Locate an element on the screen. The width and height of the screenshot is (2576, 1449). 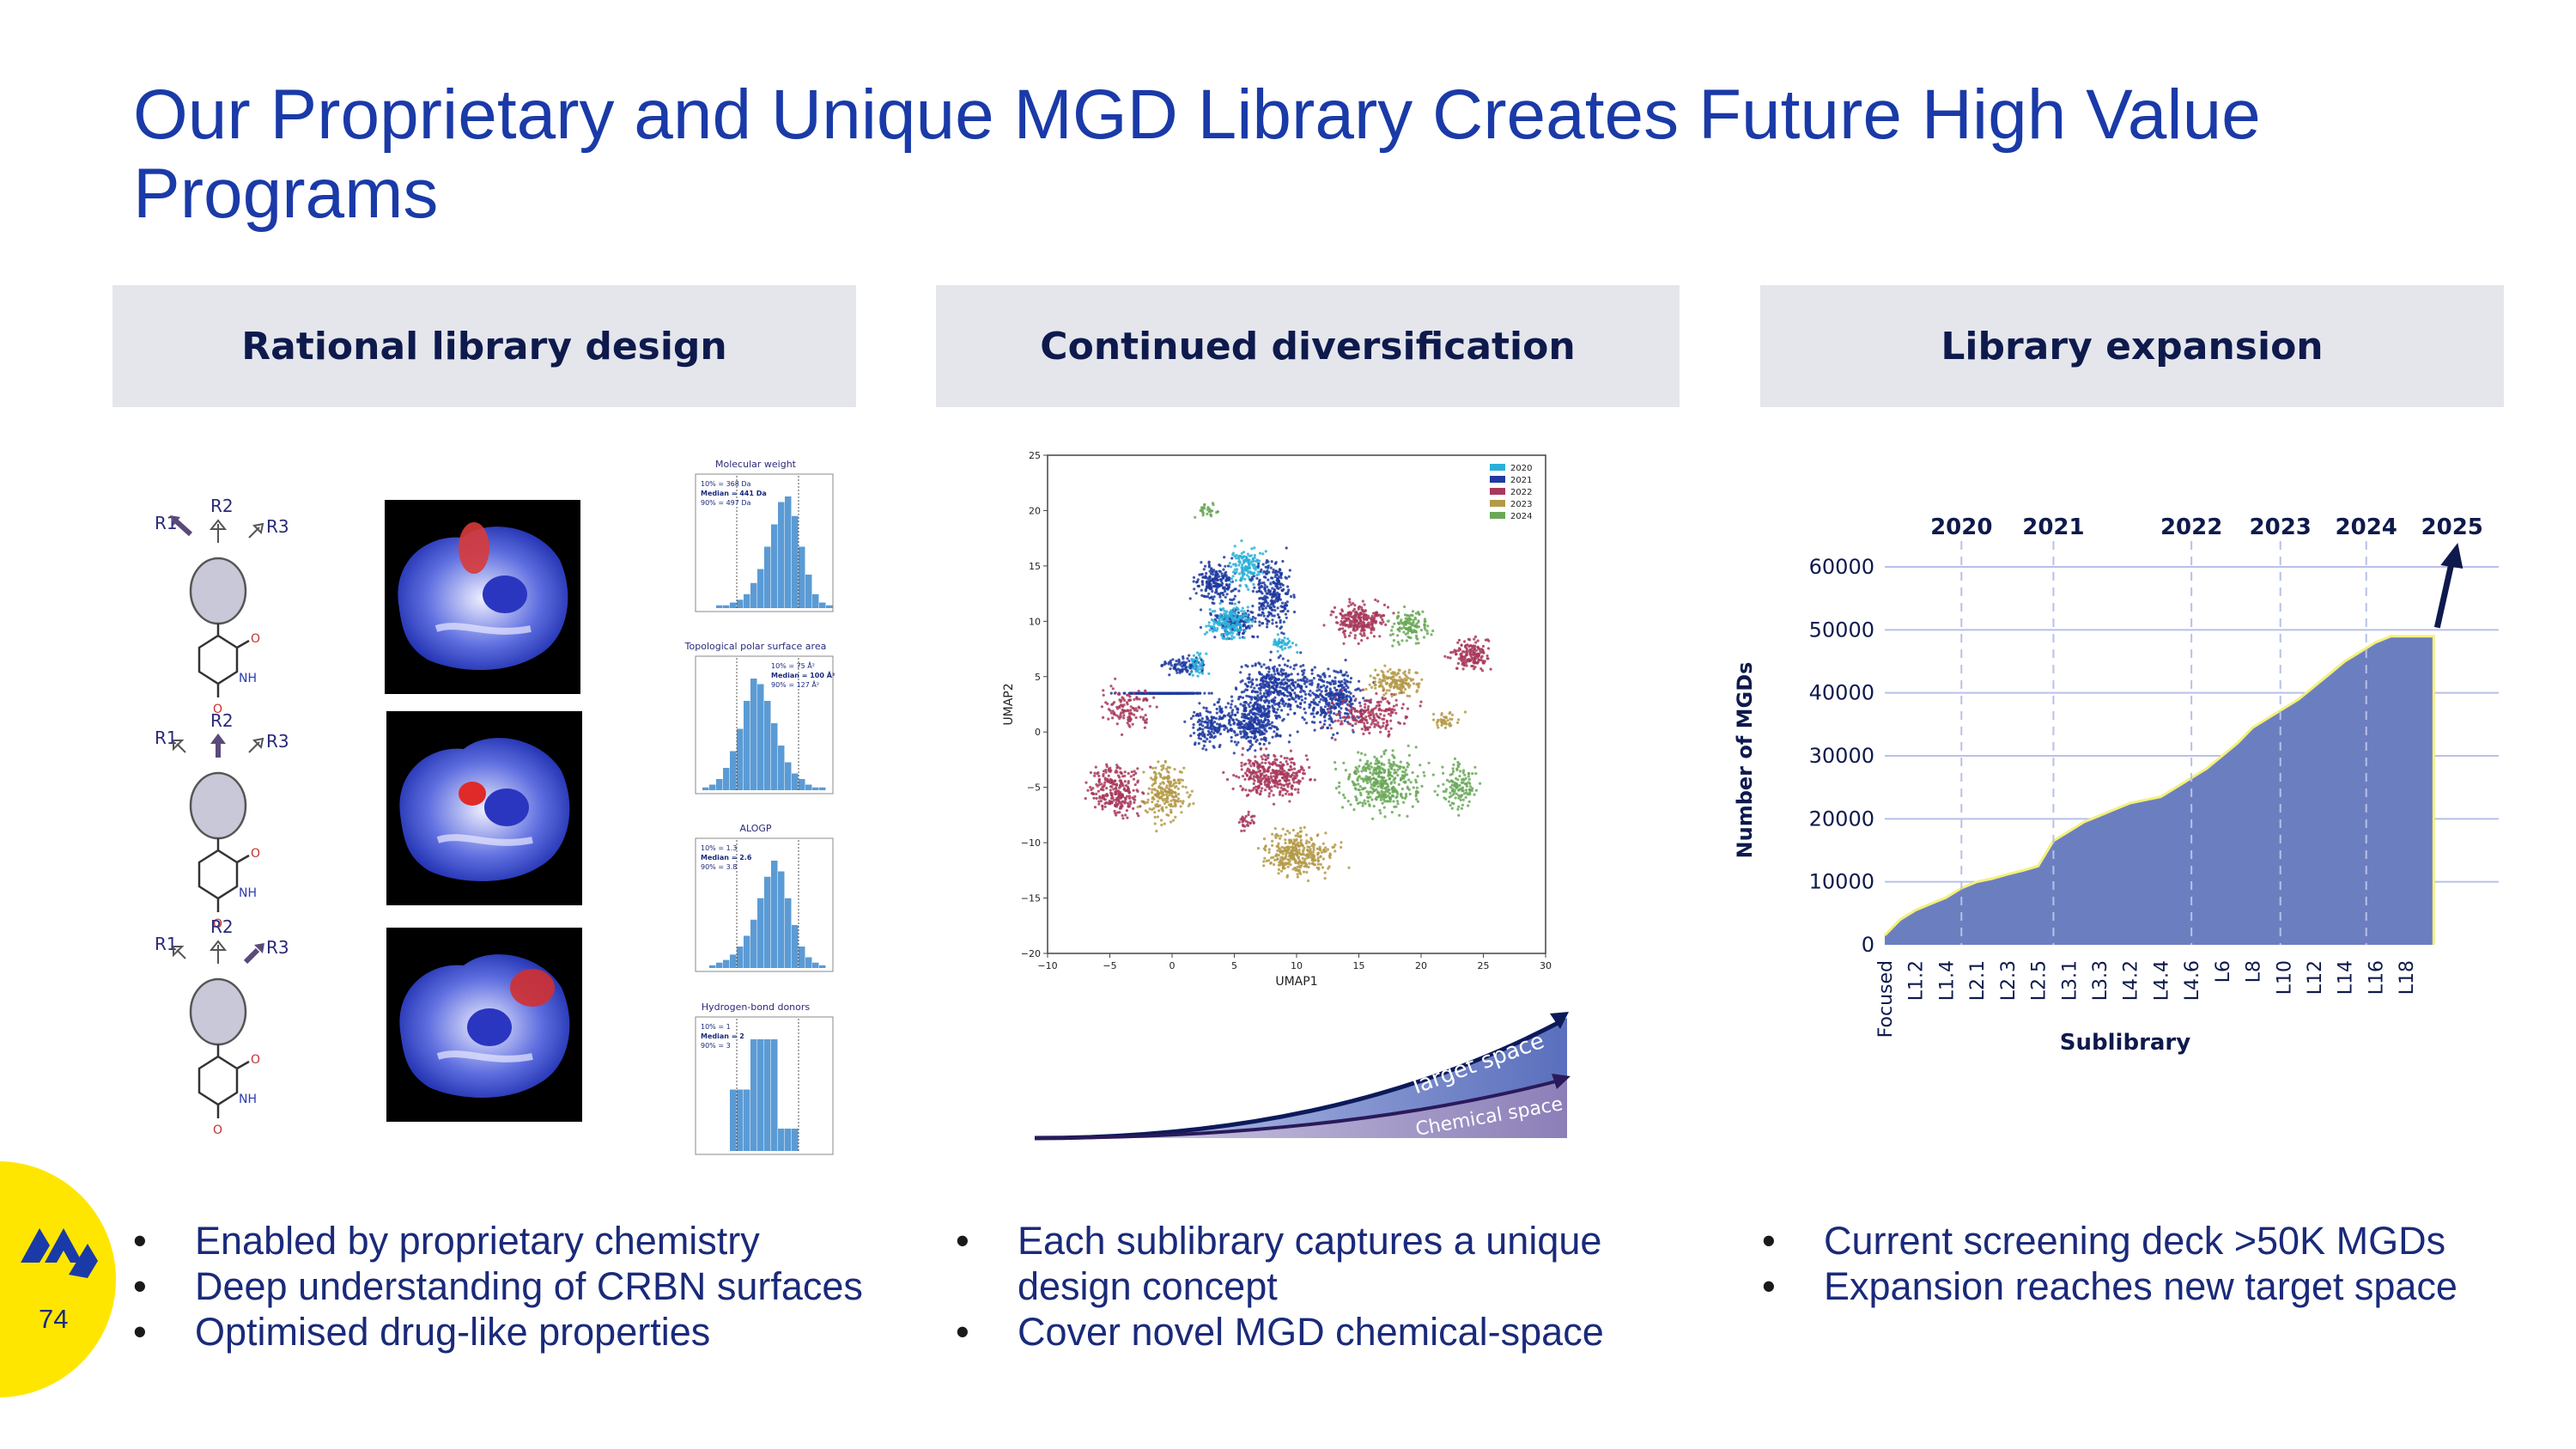
arrow-r2-icon is located at coordinates (218, 531).